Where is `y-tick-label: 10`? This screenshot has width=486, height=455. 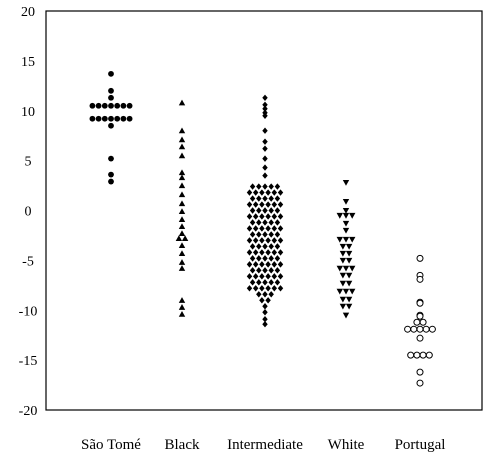 y-tick-label: 10 is located at coordinates (28, 112).